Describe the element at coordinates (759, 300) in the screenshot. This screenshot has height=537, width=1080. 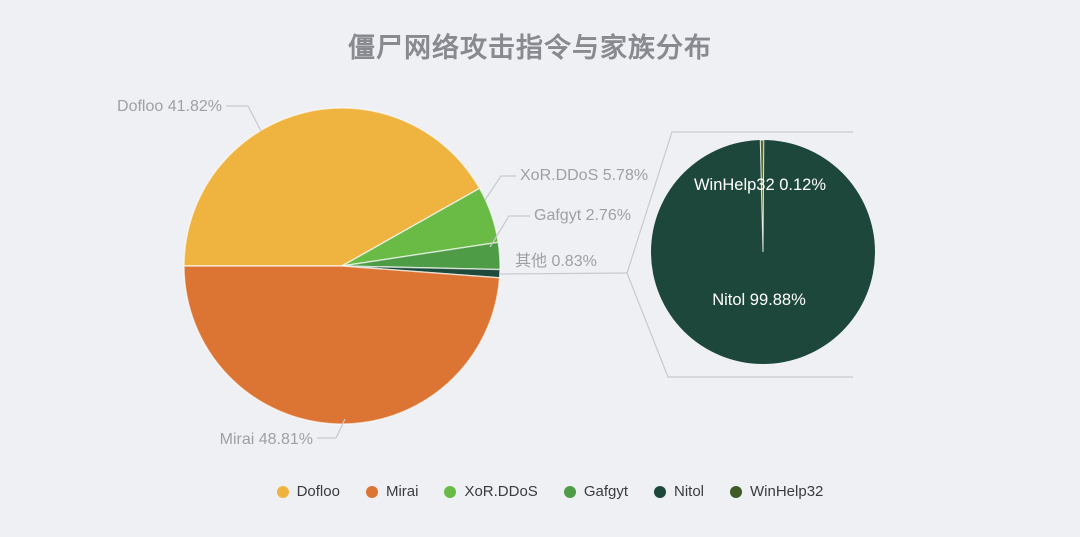
I see `pie-label-nitol: Nitol 99.88%` at that location.